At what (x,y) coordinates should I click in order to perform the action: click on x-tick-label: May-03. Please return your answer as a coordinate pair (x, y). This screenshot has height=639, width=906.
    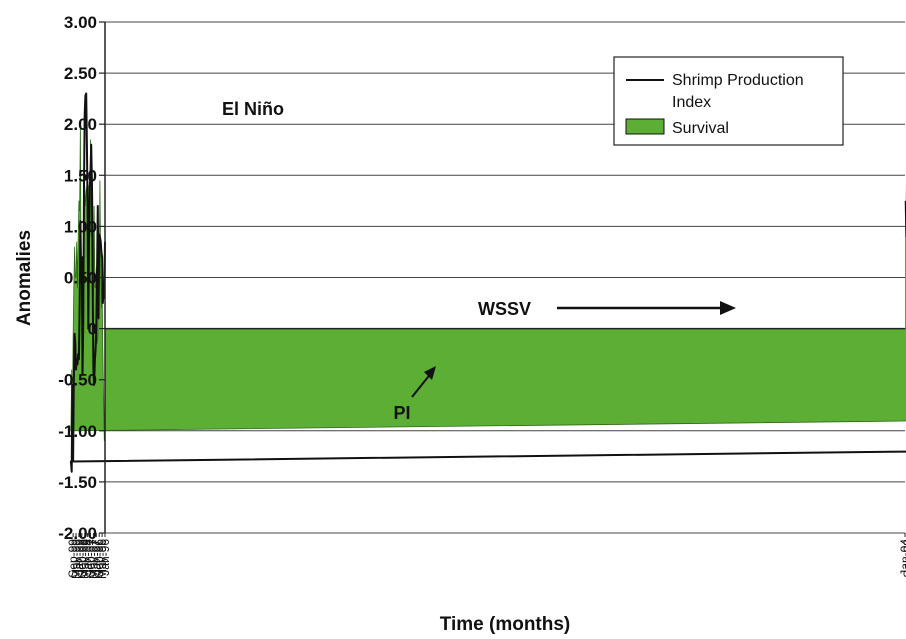
    Looking at the image, I should click on (905, 559).